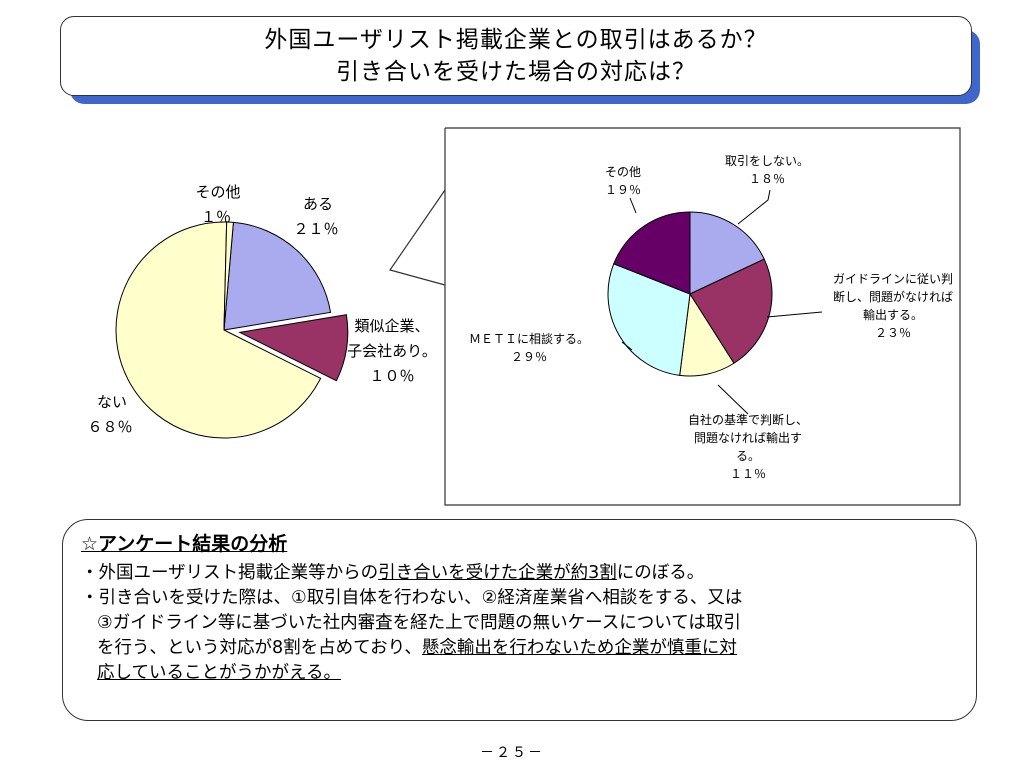 Image resolution: width=1024 pixels, height=768 pixels. What do you see at coordinates (417, 237) in the screenshot?
I see `callout-pointer` at bounding box center [417, 237].